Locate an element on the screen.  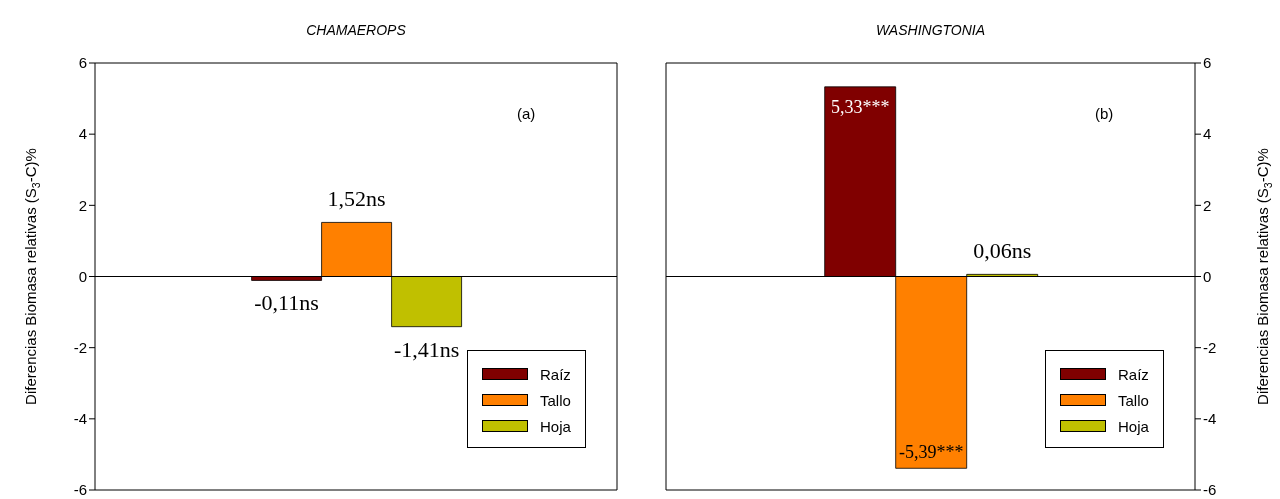
annotation: (a) is located at coordinates (526, 113).